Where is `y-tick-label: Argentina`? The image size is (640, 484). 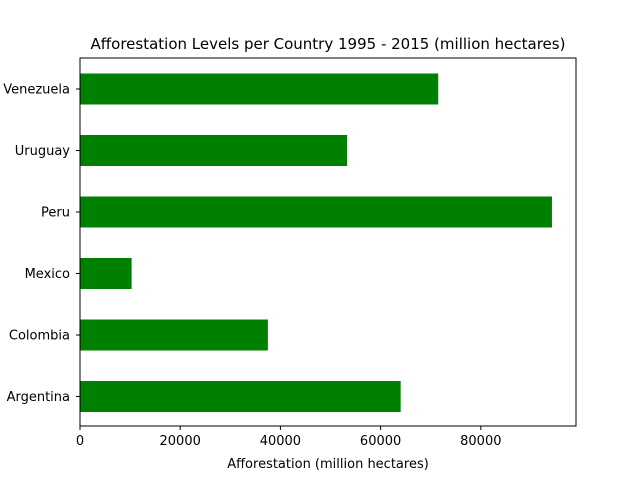
y-tick-label: Argentina is located at coordinates (38, 397).